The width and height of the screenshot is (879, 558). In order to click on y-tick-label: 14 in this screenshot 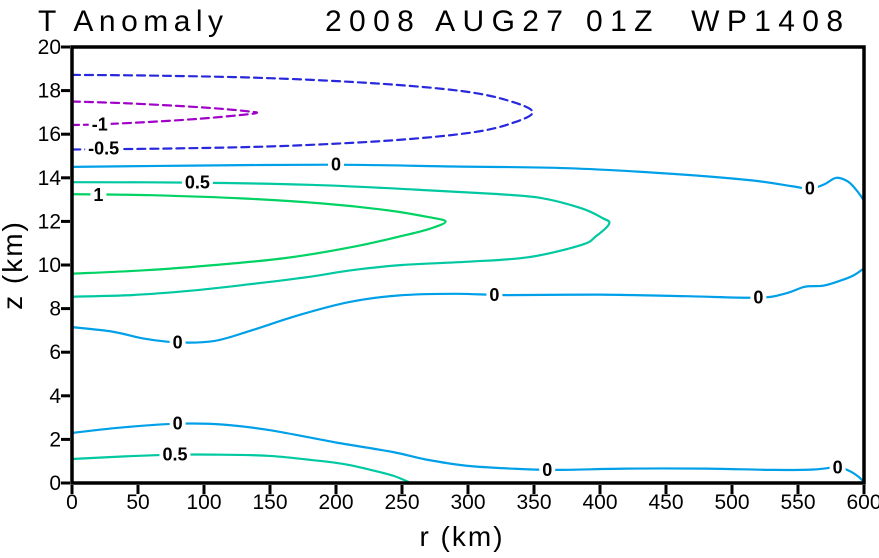, I will do `click(50, 178)`.